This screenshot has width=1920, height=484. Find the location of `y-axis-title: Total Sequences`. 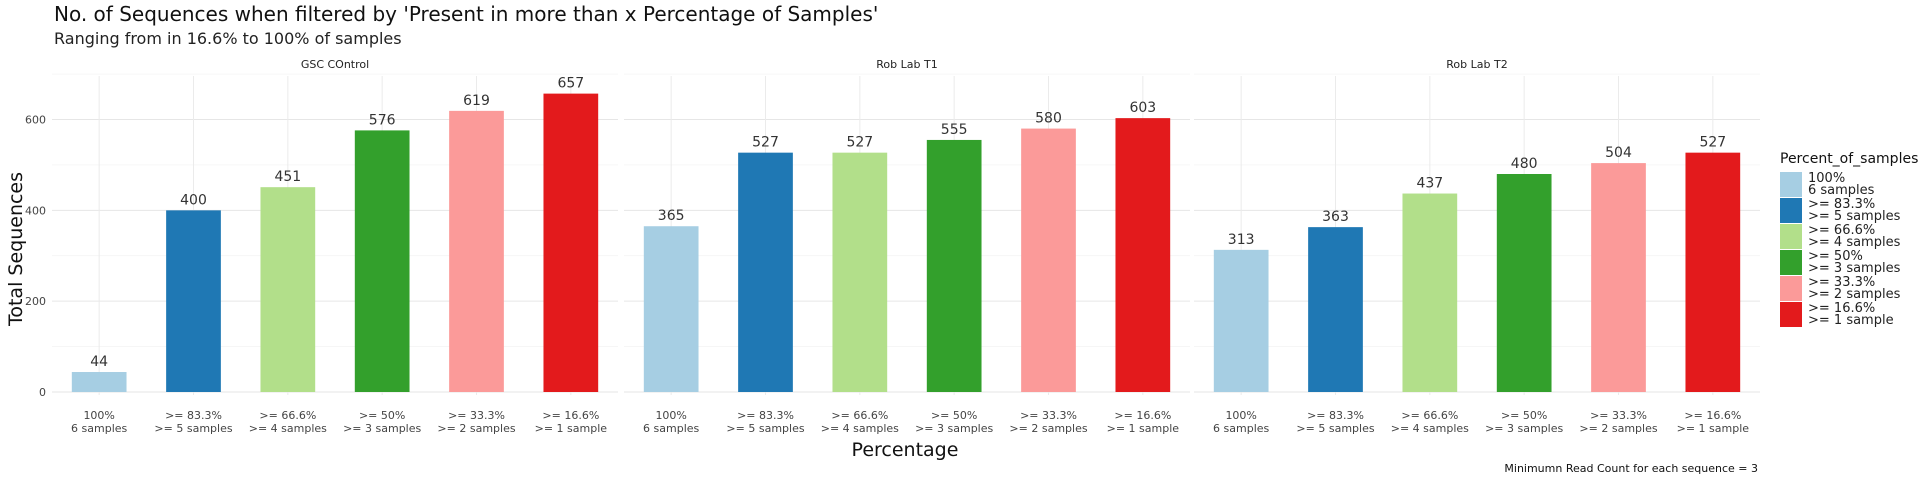

y-axis-title: Total Sequences is located at coordinates (16, 249).